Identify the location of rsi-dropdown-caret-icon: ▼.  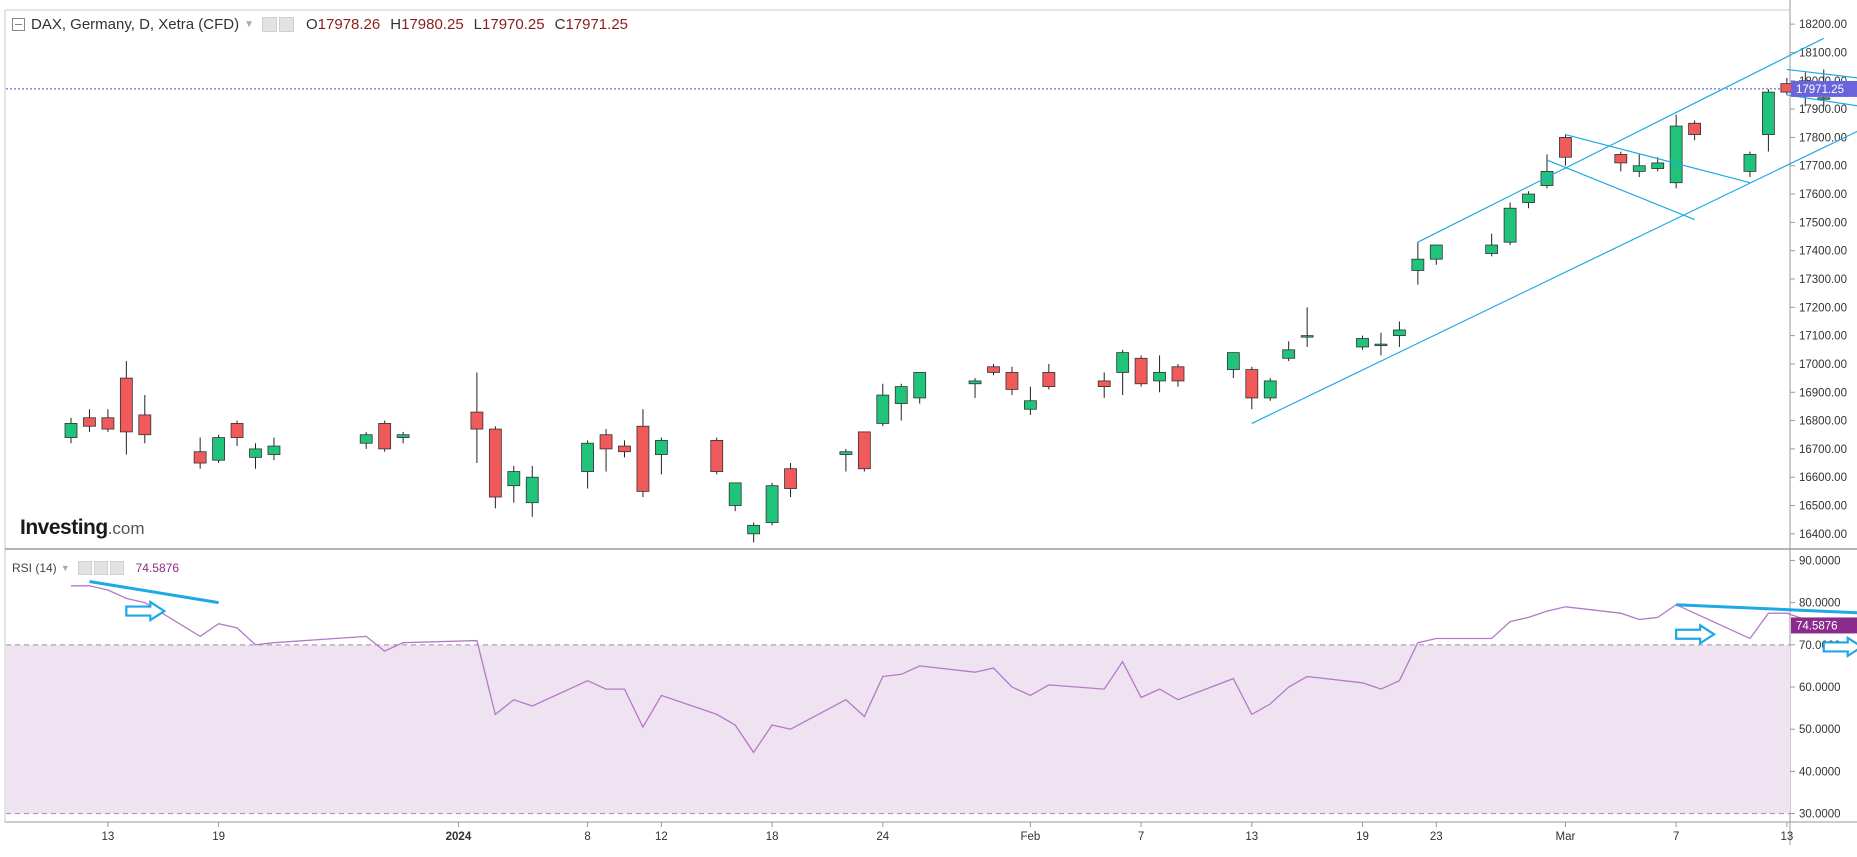
(65, 568).